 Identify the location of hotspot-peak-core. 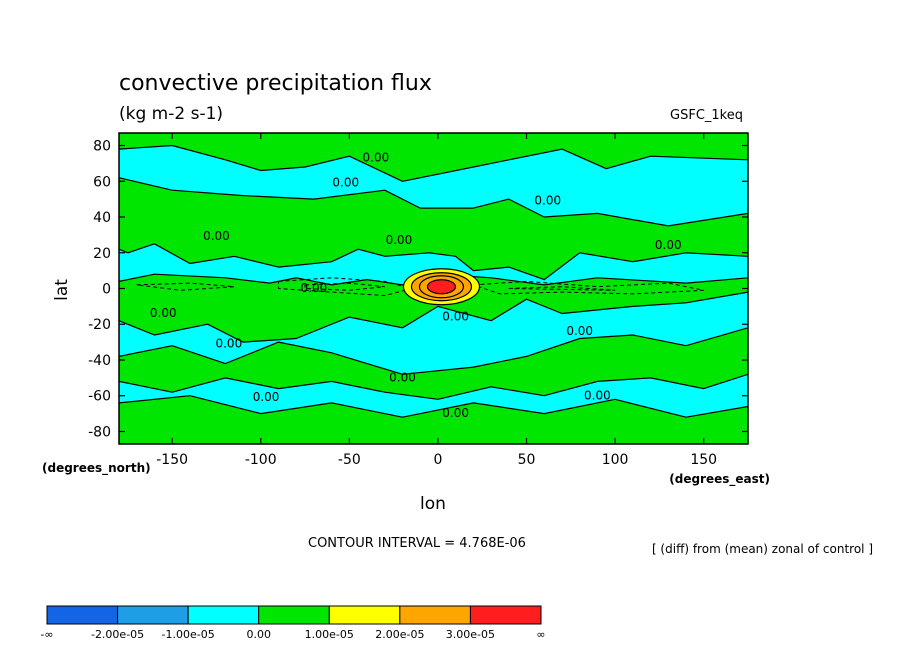
(441, 287).